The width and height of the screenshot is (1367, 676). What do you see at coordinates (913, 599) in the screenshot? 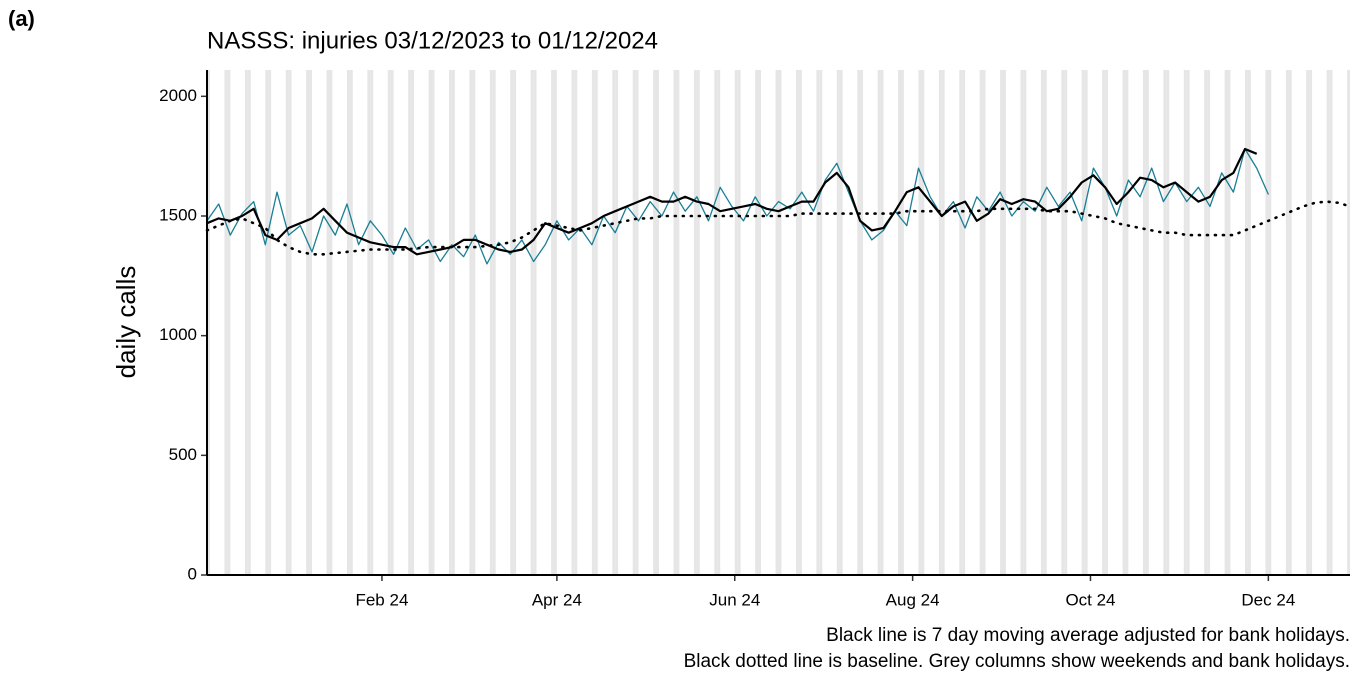
I see `x-tick-label: Aug 24` at bounding box center [913, 599].